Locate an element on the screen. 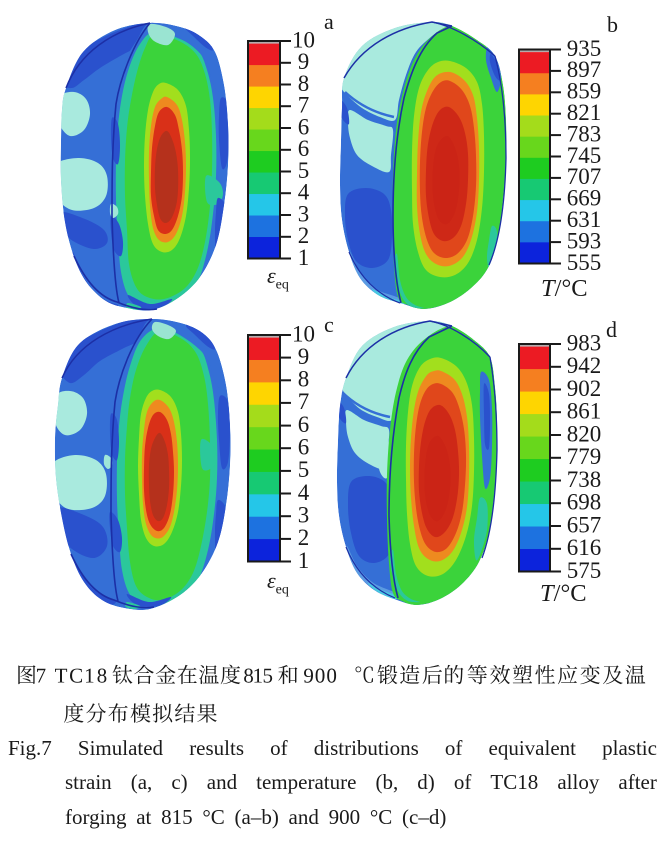 This screenshot has height=849, width=666. svg-text: 820 is located at coordinates (584, 433).